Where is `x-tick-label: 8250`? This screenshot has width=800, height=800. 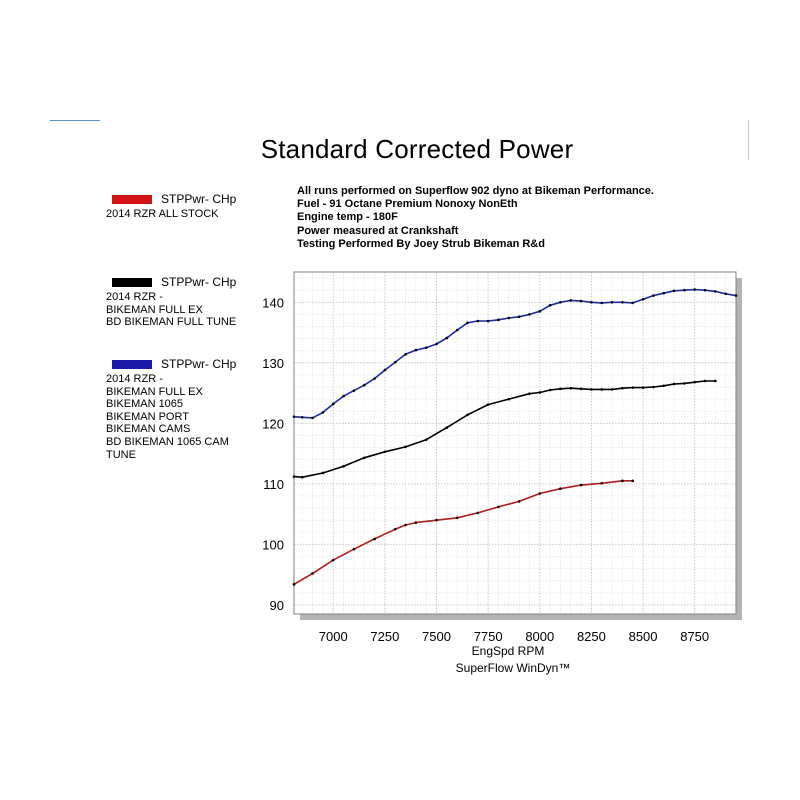 x-tick-label: 8250 is located at coordinates (591, 636).